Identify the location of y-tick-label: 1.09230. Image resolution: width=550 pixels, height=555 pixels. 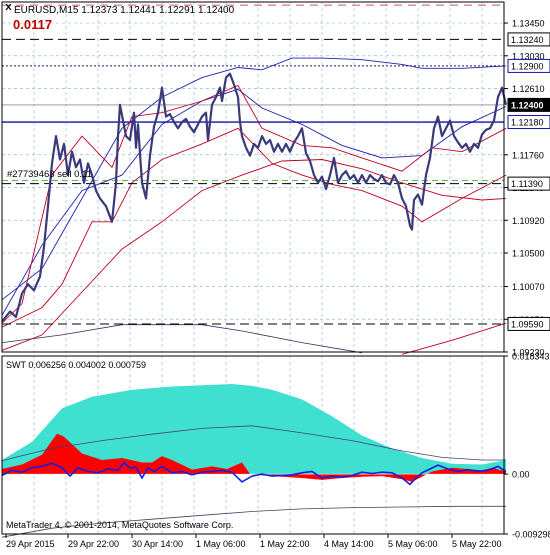
(528, 353).